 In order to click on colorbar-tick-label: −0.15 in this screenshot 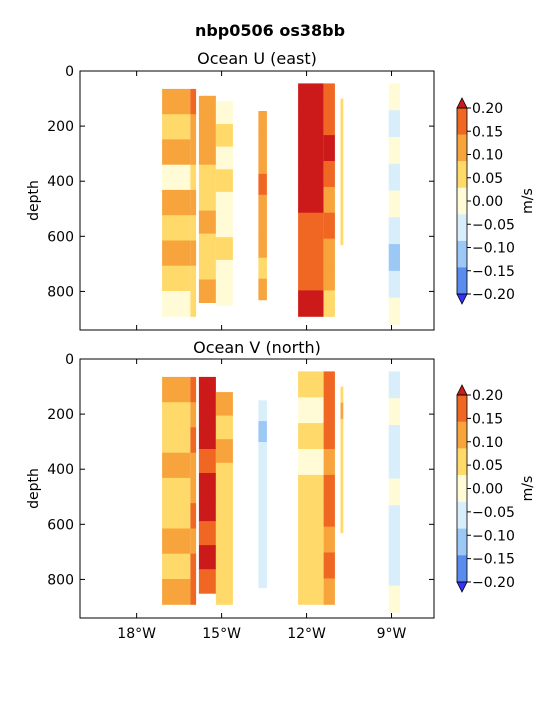, I will do `click(493, 272)`.